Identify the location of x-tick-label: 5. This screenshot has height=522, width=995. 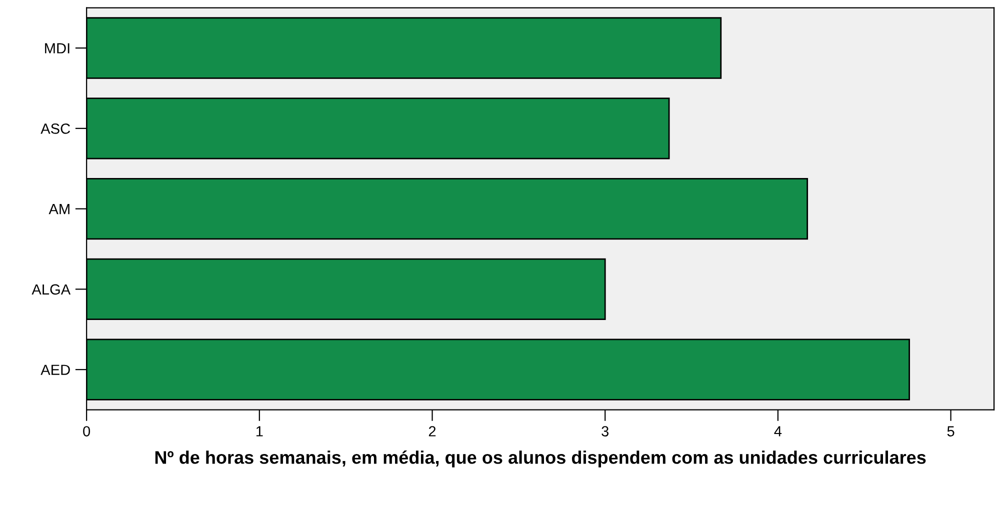
(950, 431).